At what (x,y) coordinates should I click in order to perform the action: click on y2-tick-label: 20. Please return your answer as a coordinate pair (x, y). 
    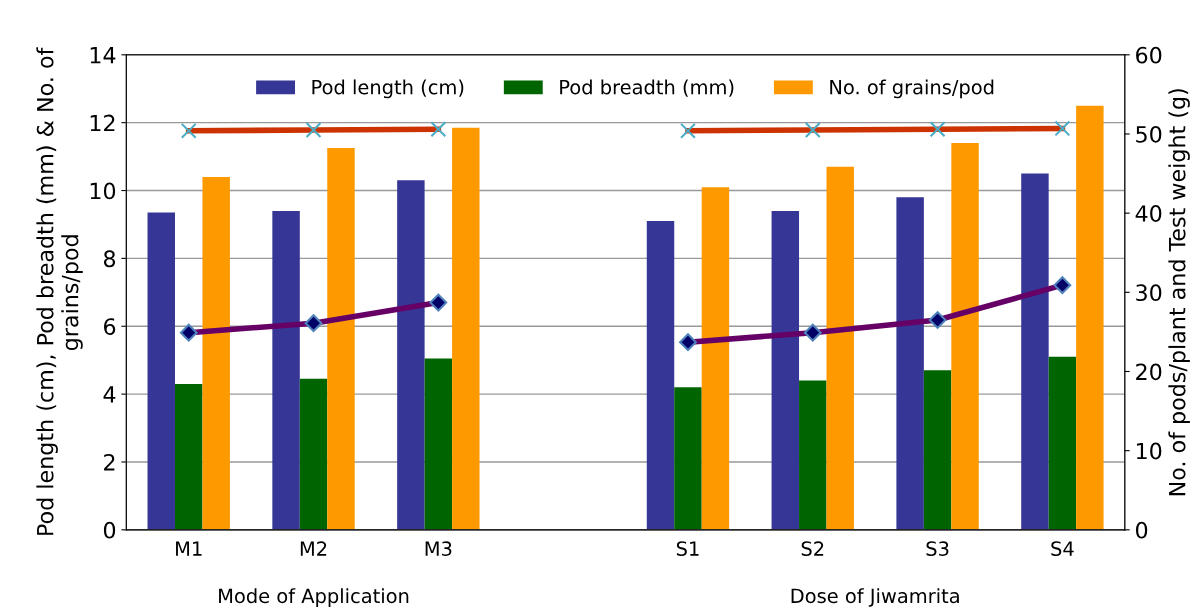
    Looking at the image, I should click on (1149, 372).